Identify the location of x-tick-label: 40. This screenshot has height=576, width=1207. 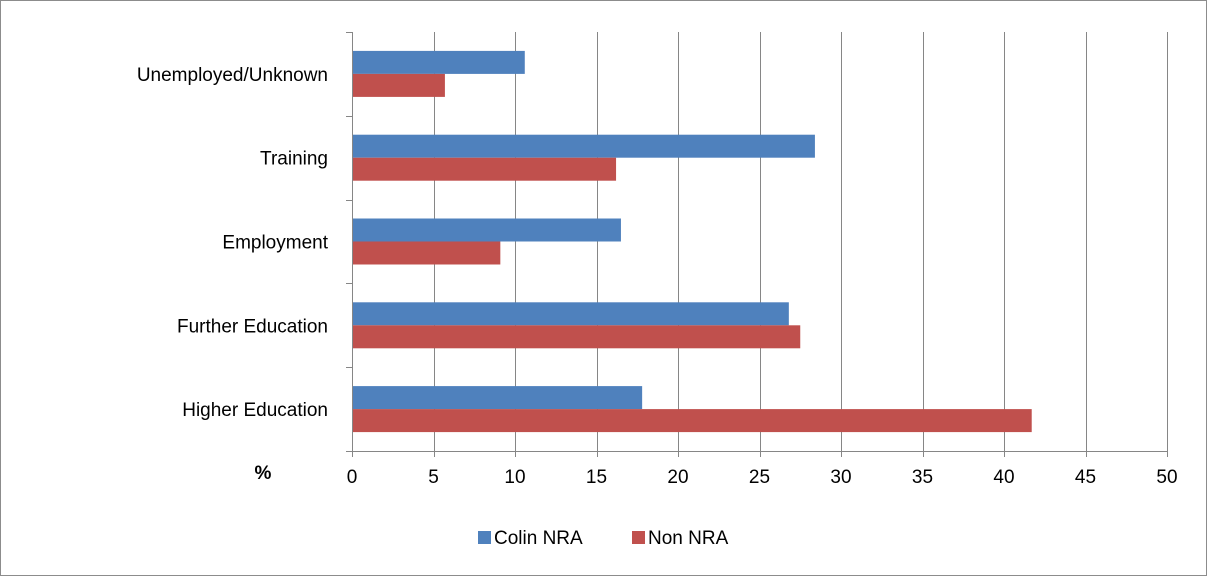
(1003, 477).